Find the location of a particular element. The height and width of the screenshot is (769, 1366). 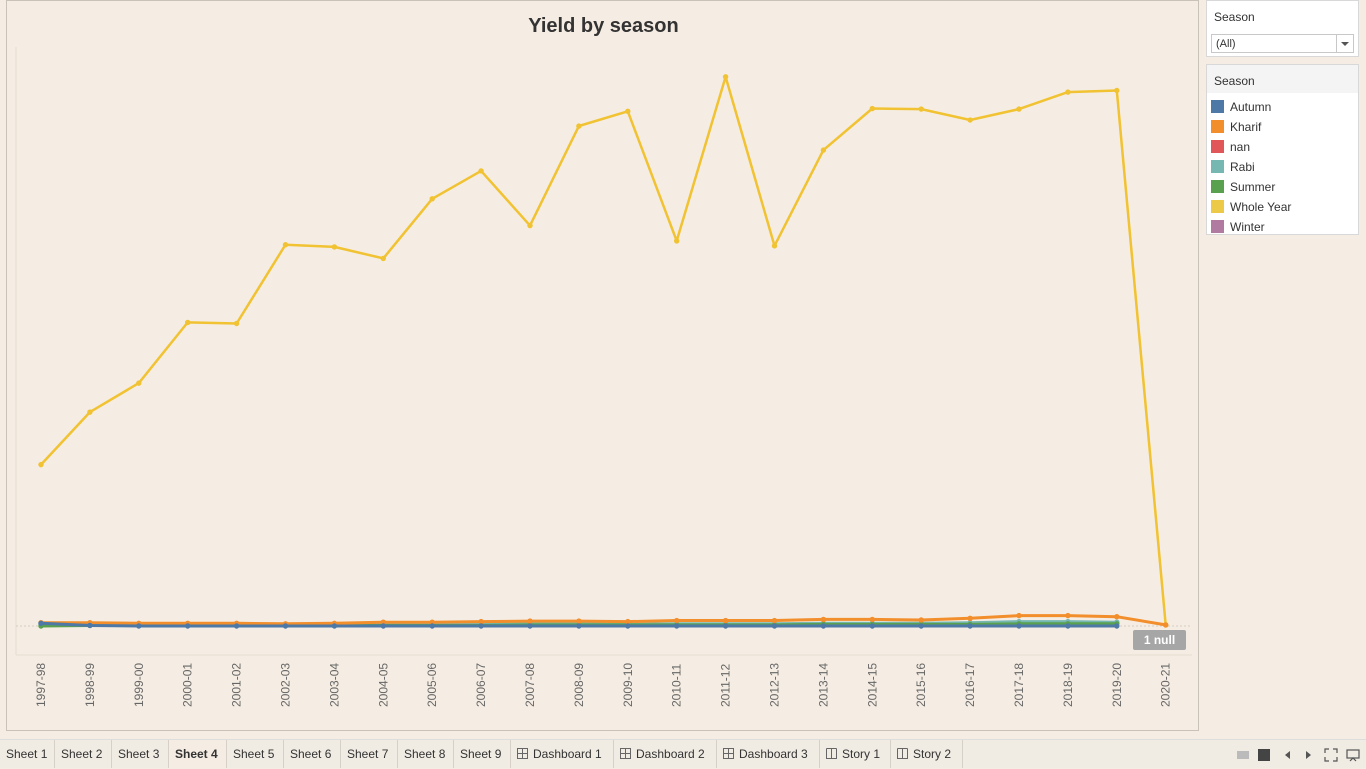

tab-sheet-6: Sheet 6 is located at coordinates (312, 754).